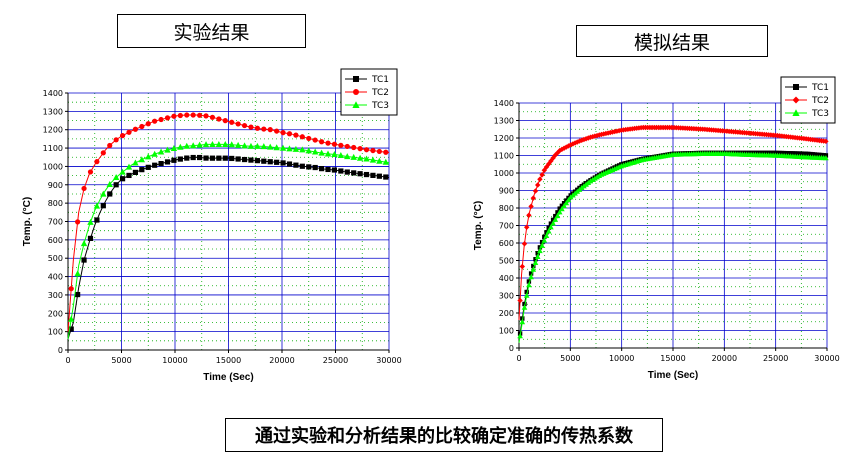  I want to click on legend: TC1 TC2 TC3, so click(369, 92).